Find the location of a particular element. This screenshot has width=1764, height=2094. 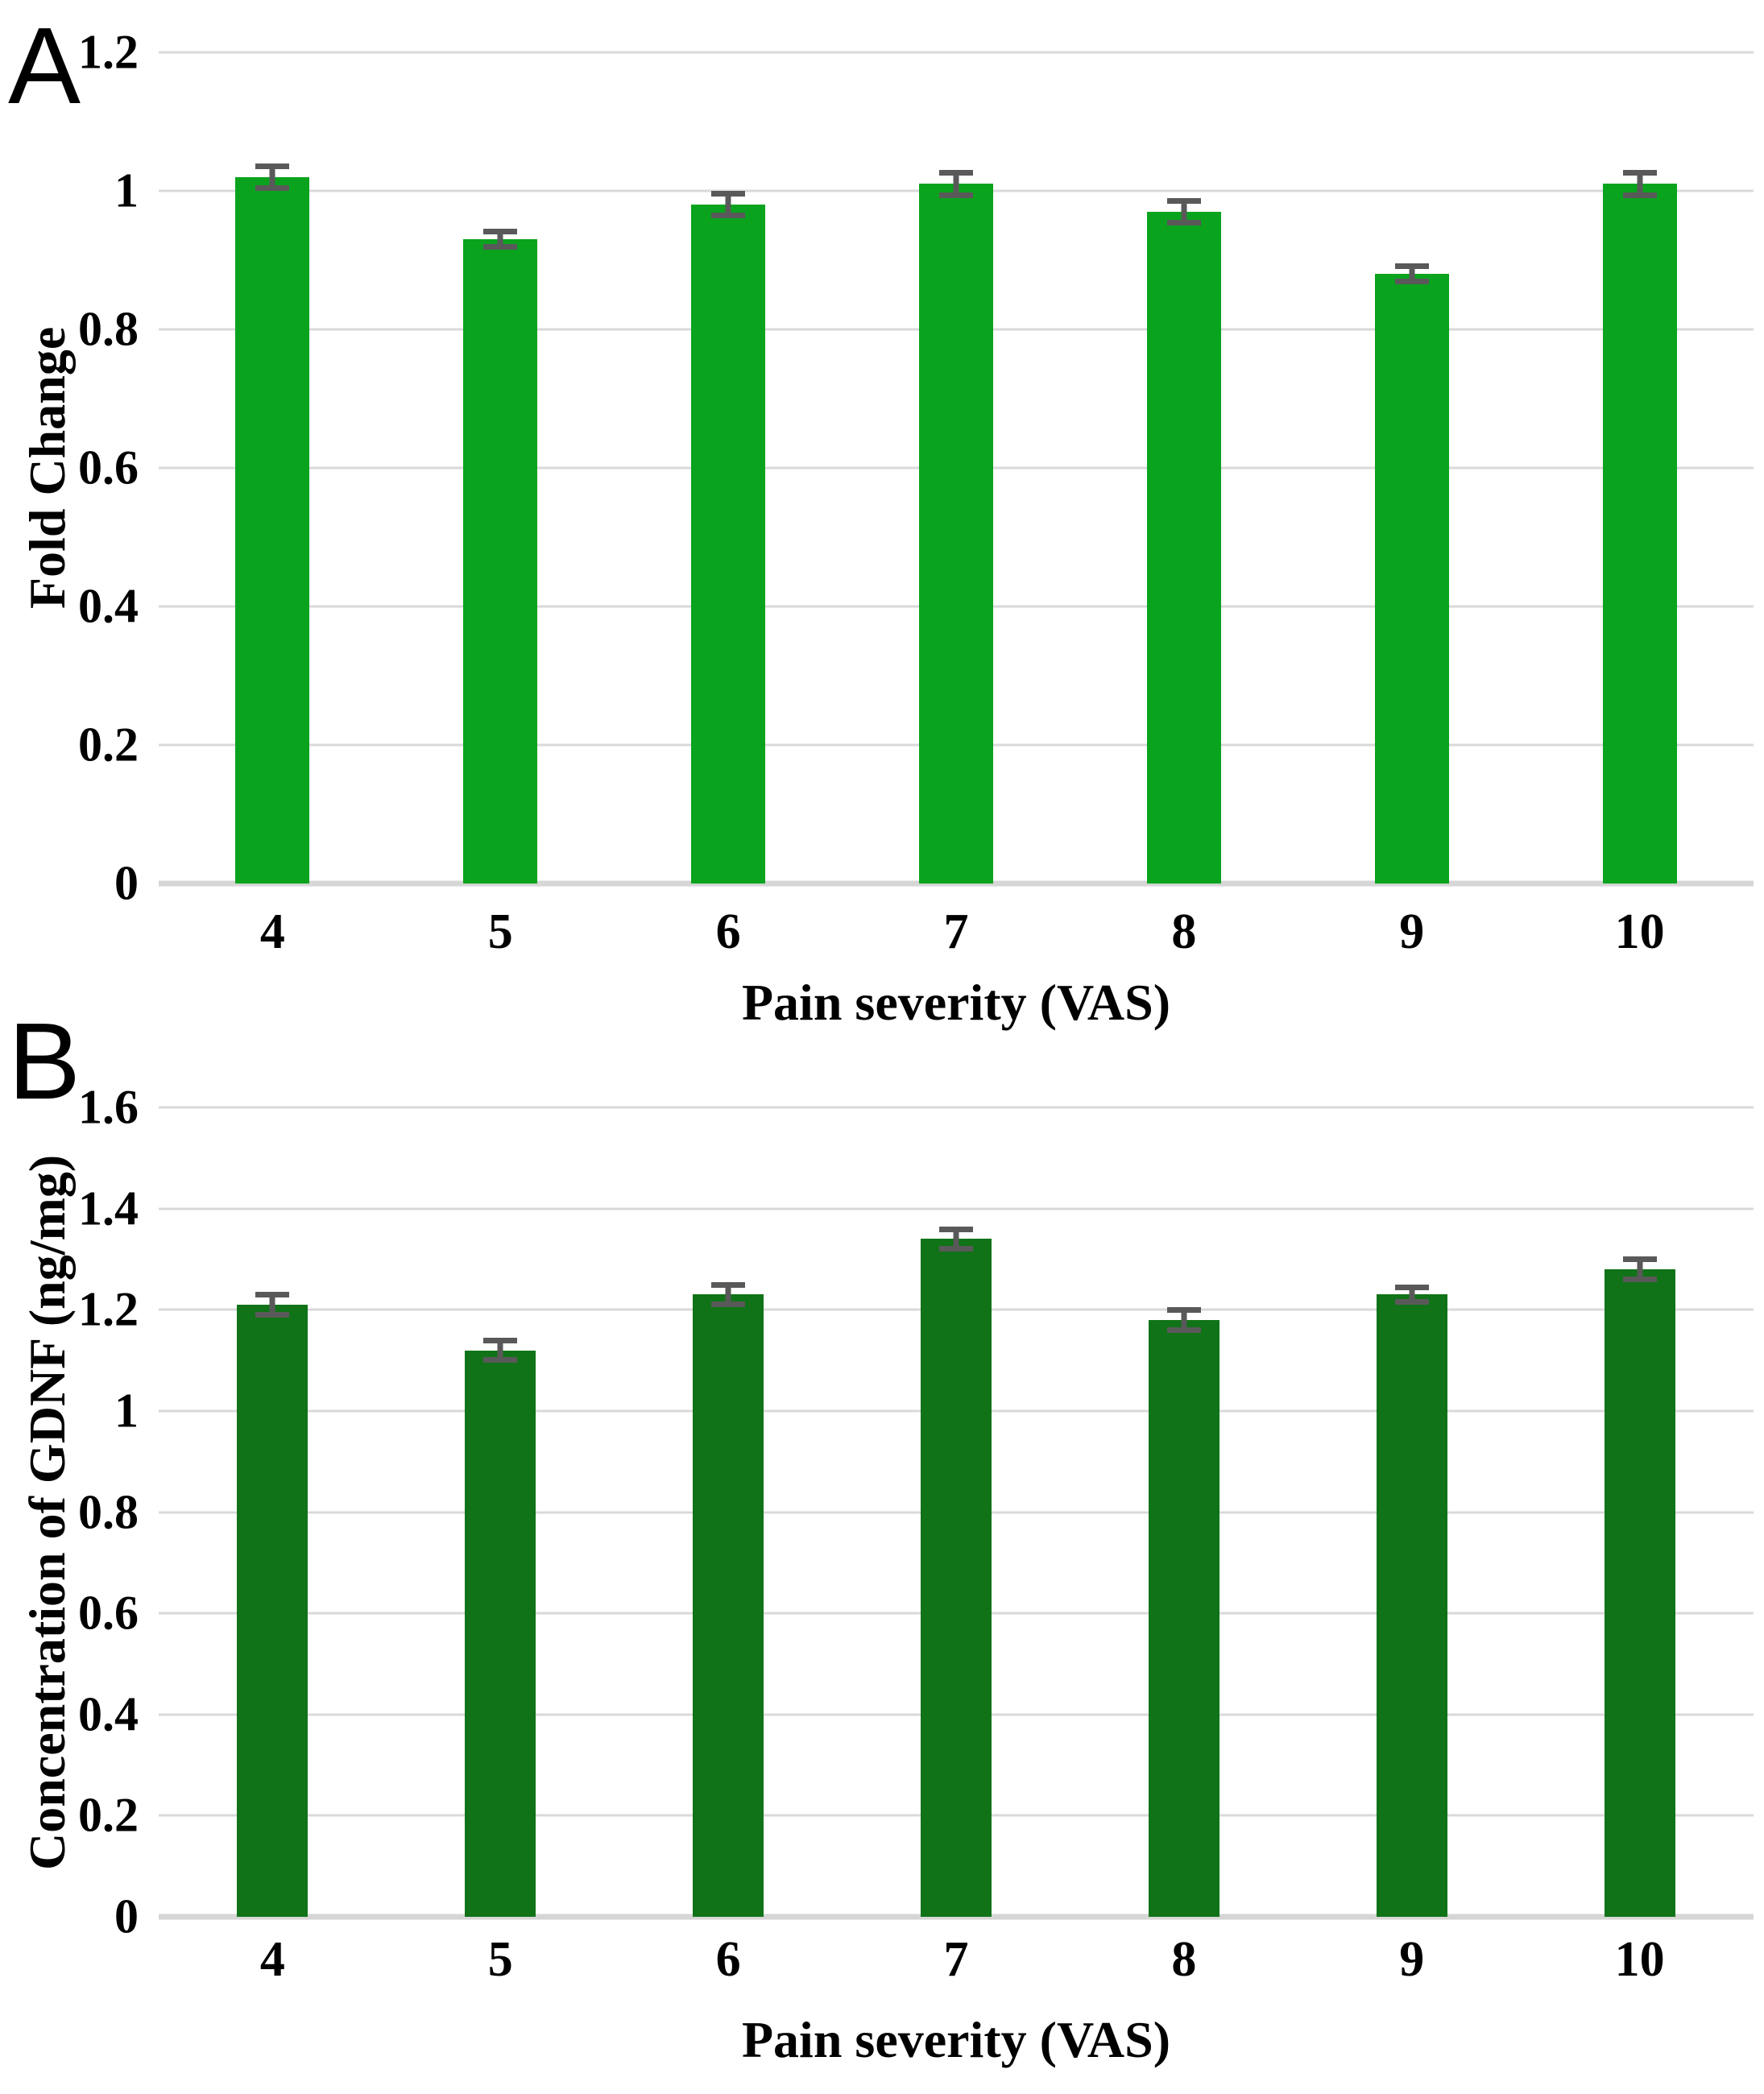

panel-b-letter: B is located at coordinates (44, 1061).